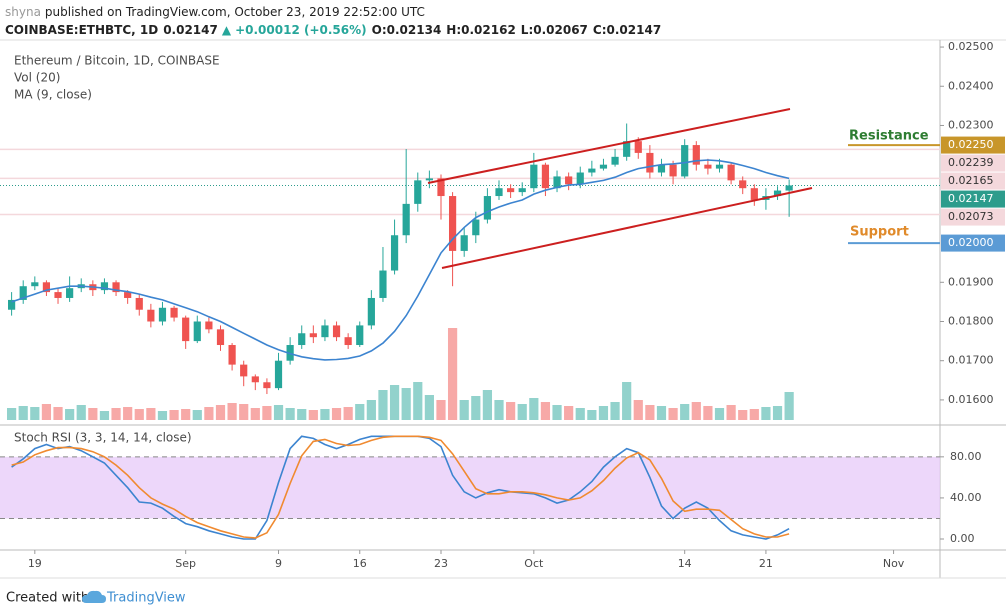  What do you see at coordinates (627, 228) in the screenshot?
I see `channel-lower` at bounding box center [627, 228].